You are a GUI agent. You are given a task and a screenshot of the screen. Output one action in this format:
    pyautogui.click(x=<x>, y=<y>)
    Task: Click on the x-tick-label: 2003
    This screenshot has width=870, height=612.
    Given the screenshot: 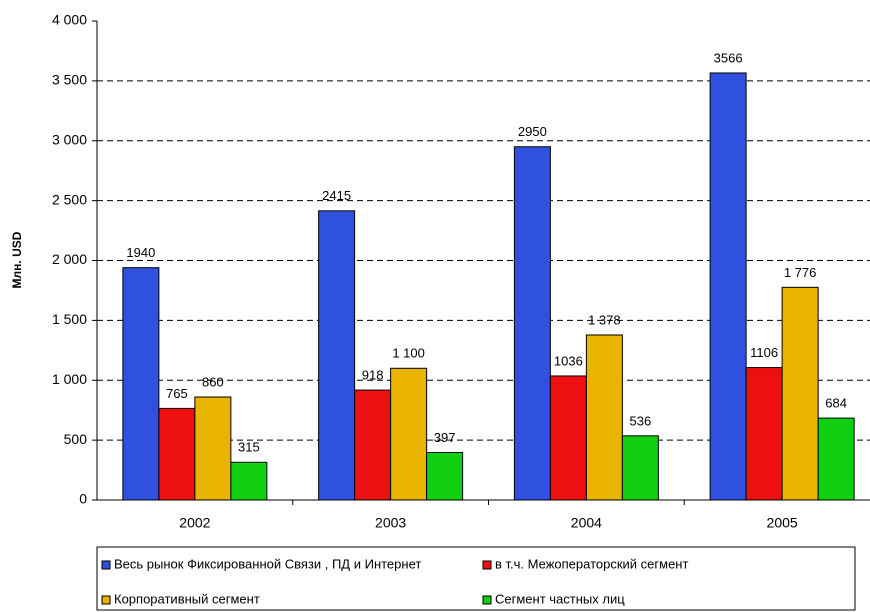 What is the action you would take?
    pyautogui.click(x=390, y=523)
    